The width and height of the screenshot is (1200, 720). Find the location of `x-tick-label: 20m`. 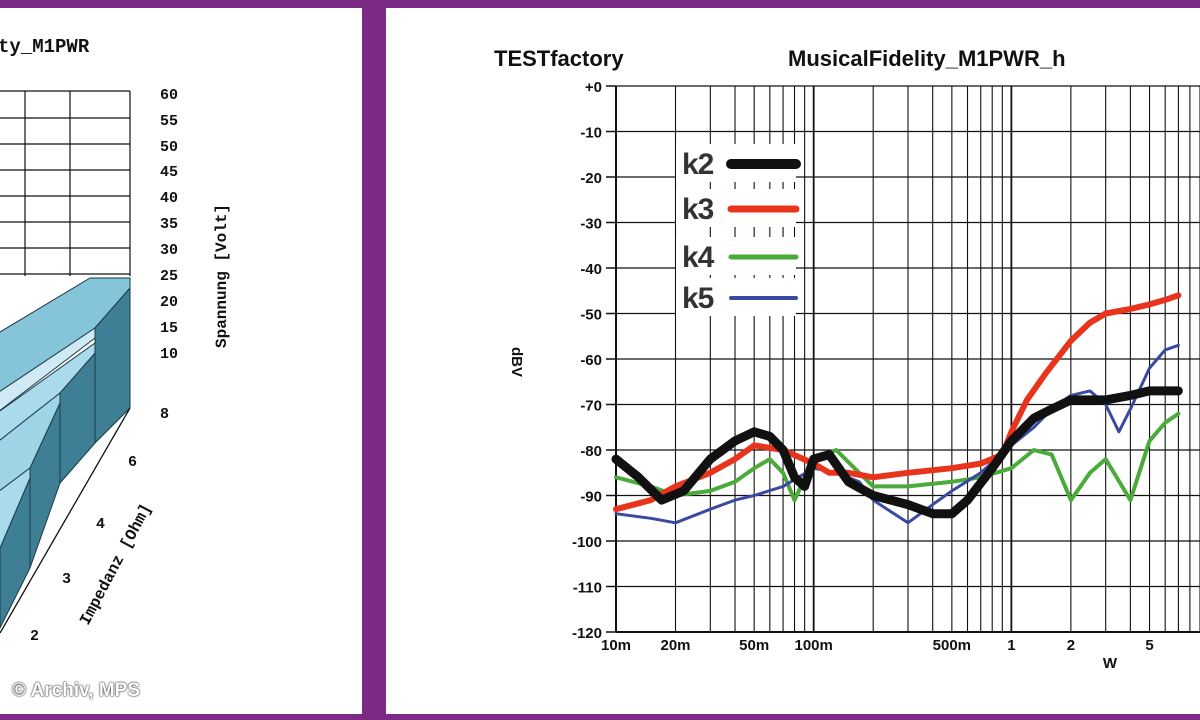

x-tick-label: 20m is located at coordinates (675, 645).